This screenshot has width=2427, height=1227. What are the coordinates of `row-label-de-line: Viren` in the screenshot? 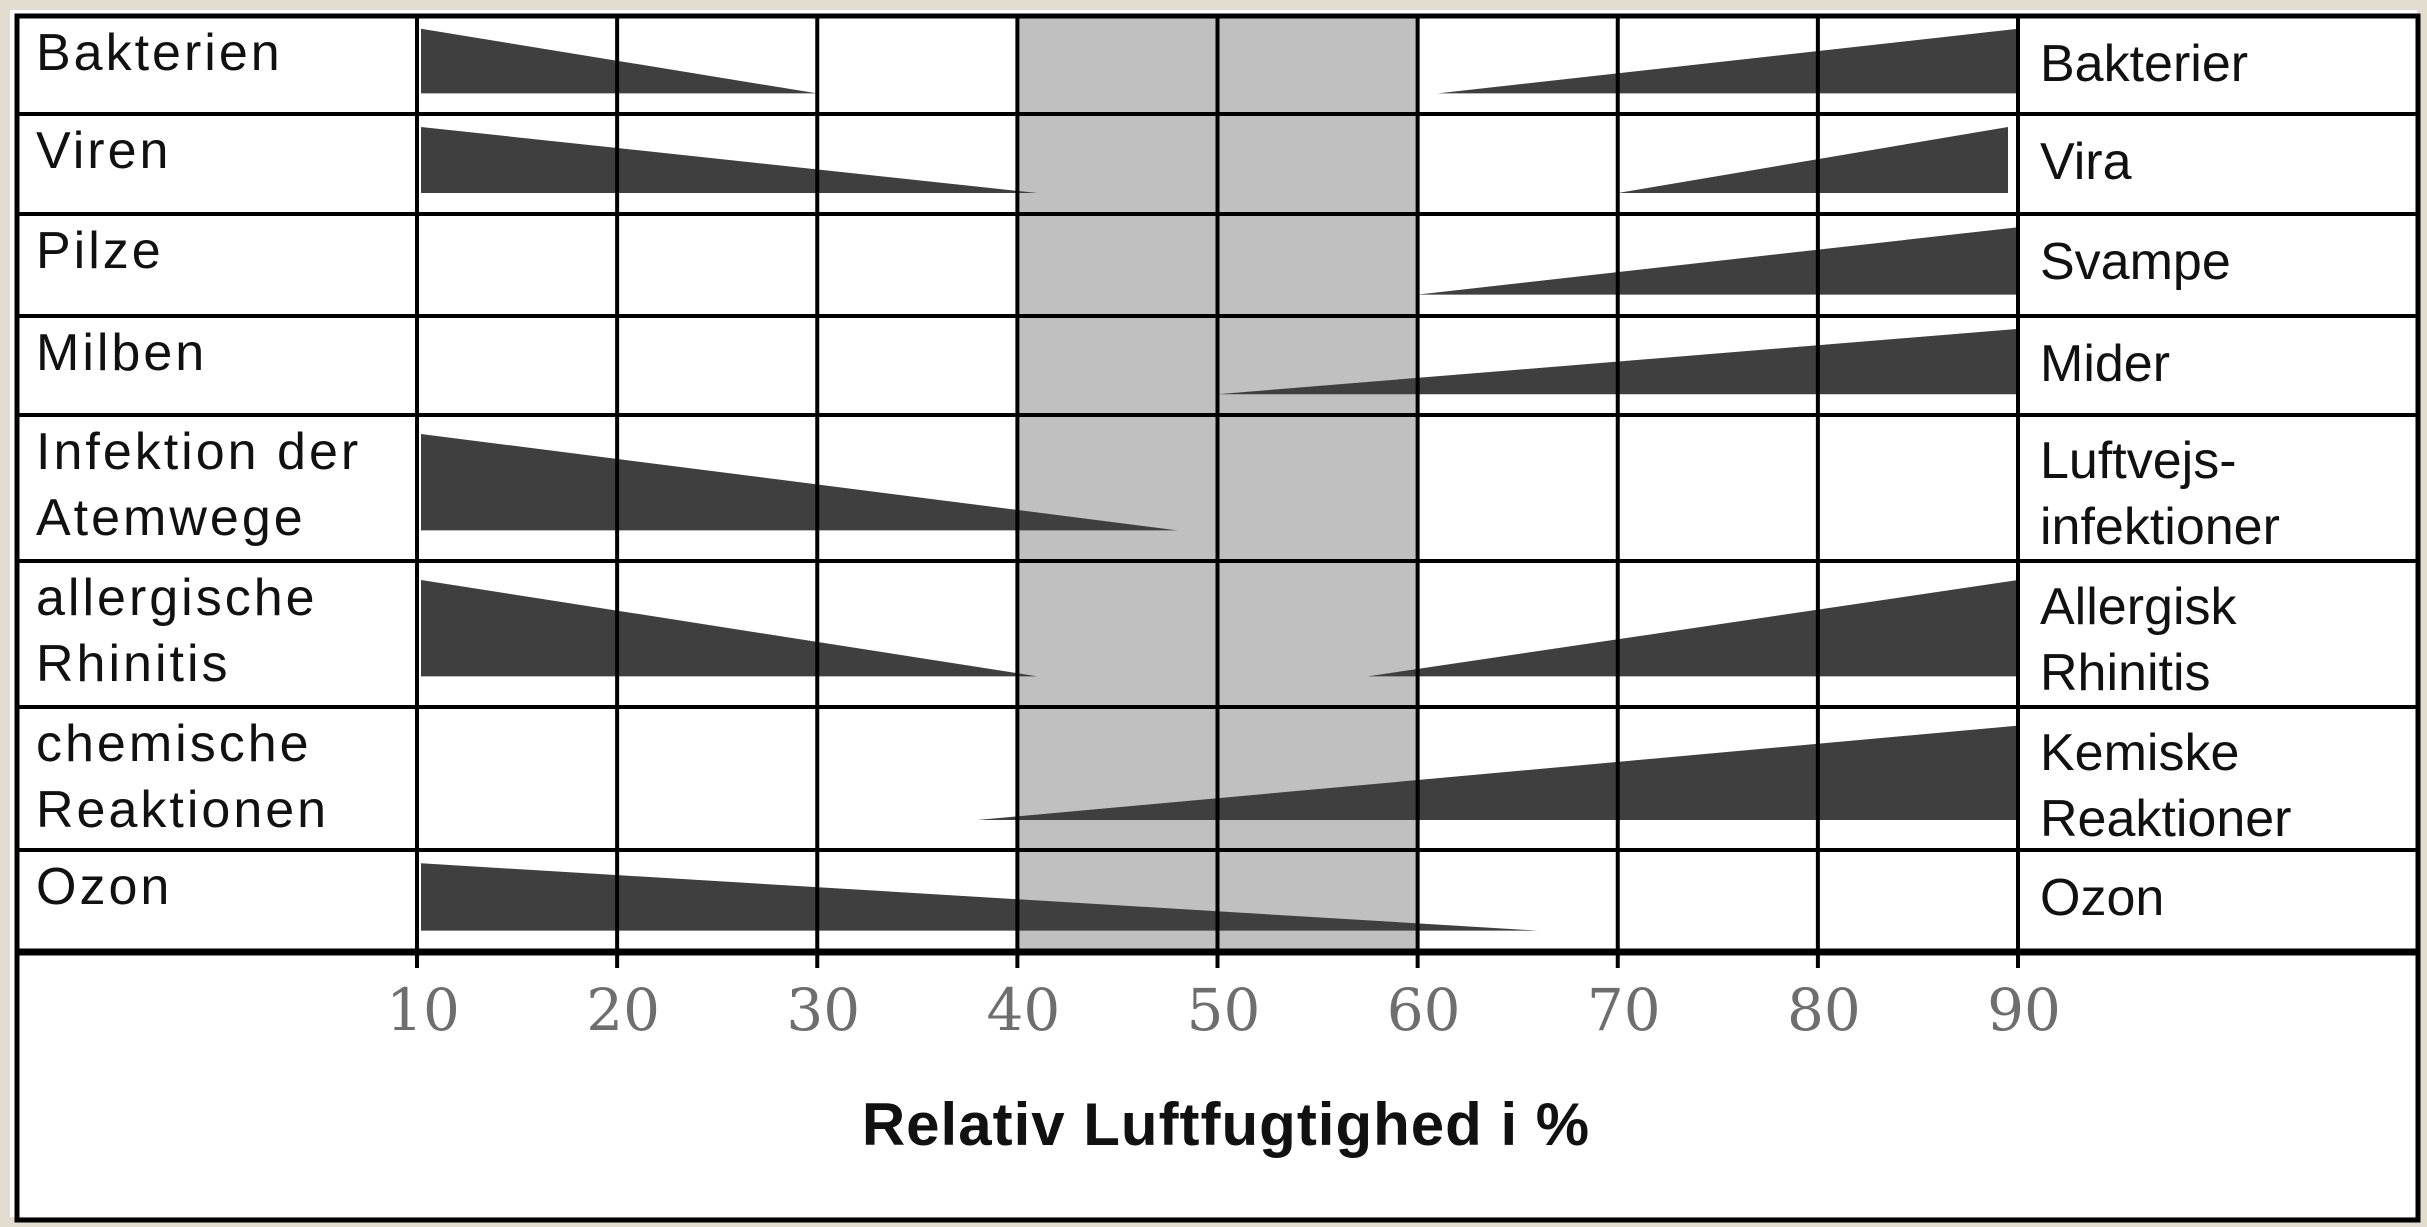 It's located at (103, 151).